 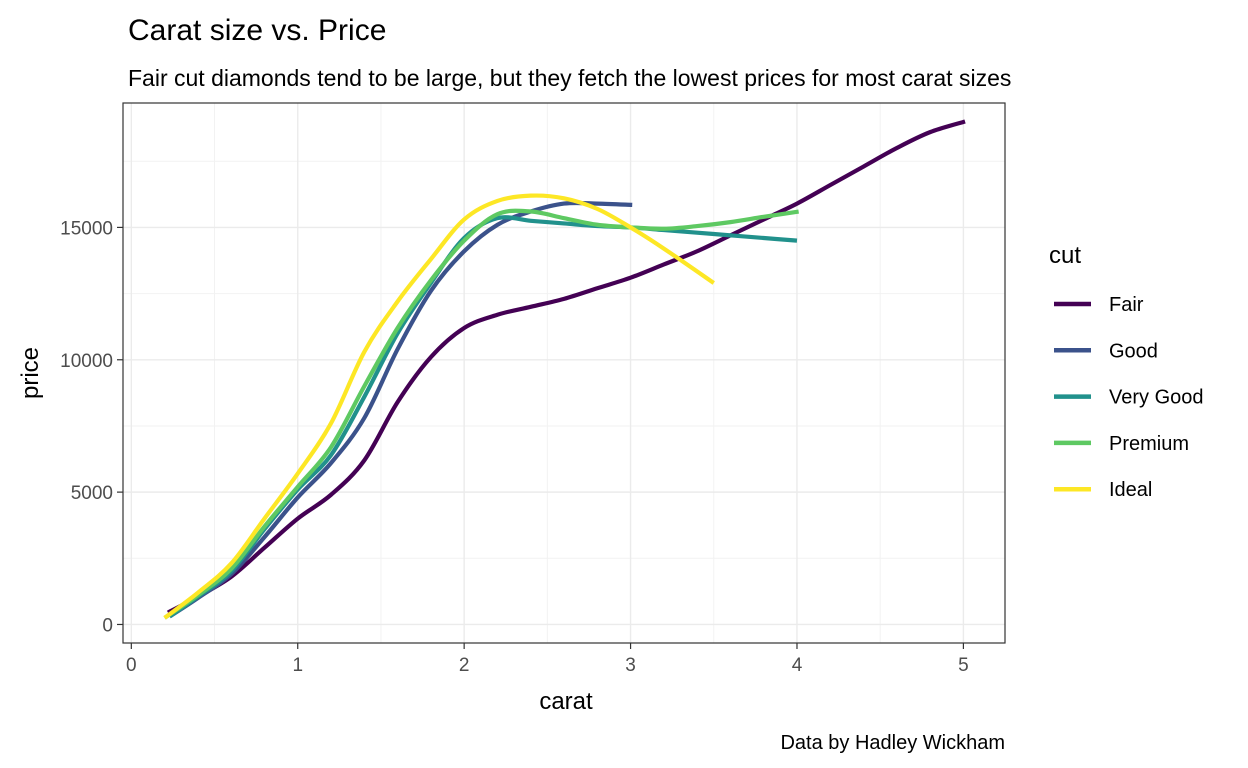 I want to click on legend-label-fair: Fair, so click(x=1126, y=305).